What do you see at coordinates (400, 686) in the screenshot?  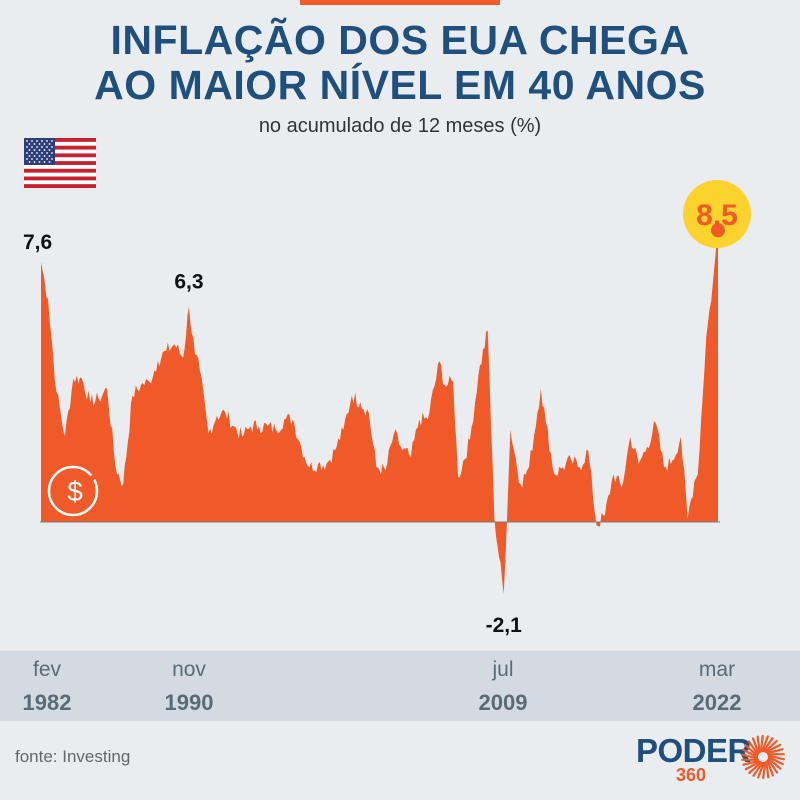 I see `x-axis-band` at bounding box center [400, 686].